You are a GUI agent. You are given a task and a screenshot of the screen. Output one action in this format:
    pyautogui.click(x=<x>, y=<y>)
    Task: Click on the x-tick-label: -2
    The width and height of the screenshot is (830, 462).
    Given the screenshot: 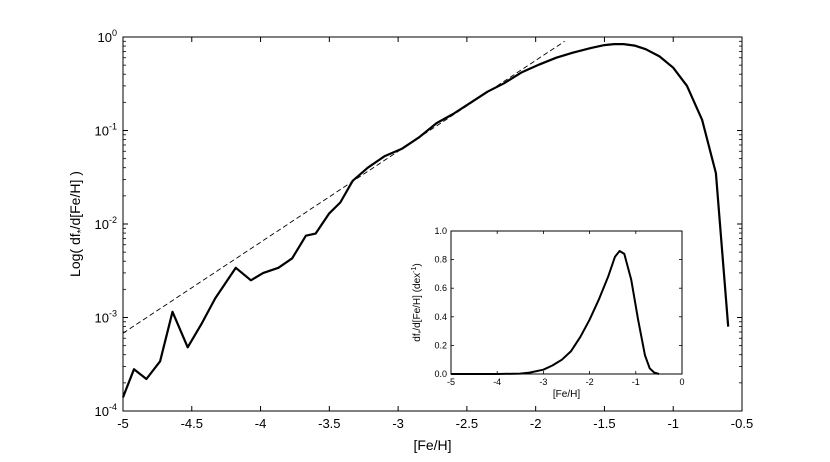 What is the action you would take?
    pyautogui.click(x=536, y=423)
    